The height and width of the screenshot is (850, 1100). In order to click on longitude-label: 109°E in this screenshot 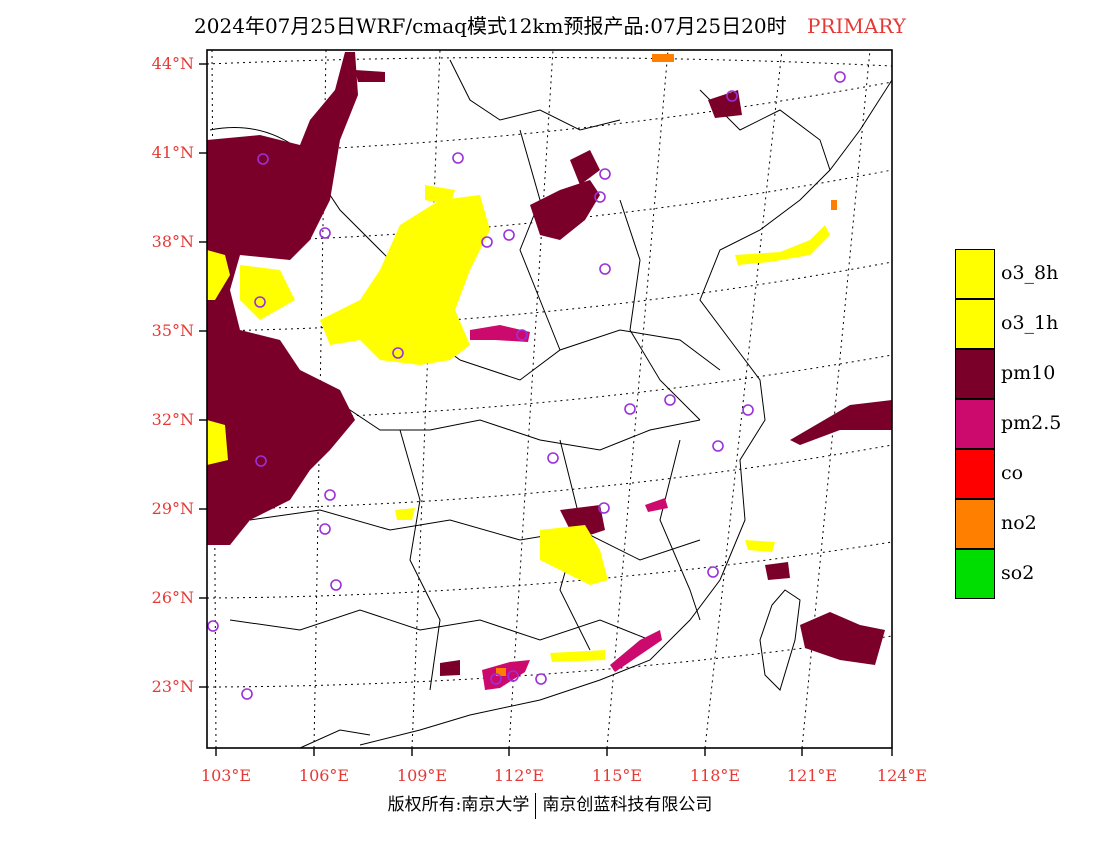, I will do `click(422, 775)`.